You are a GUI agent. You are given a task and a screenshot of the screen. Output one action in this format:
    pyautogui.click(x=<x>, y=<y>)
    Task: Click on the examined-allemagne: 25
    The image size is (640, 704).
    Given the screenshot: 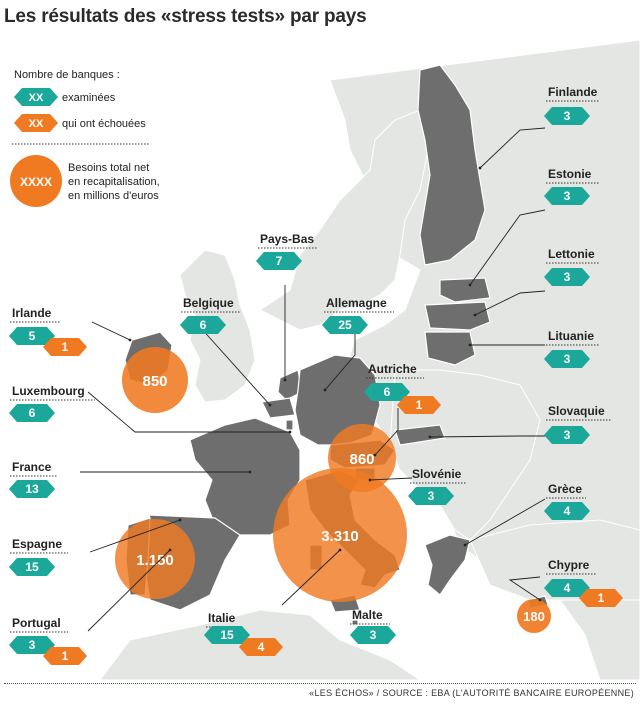 What is the action you would take?
    pyautogui.click(x=345, y=325)
    